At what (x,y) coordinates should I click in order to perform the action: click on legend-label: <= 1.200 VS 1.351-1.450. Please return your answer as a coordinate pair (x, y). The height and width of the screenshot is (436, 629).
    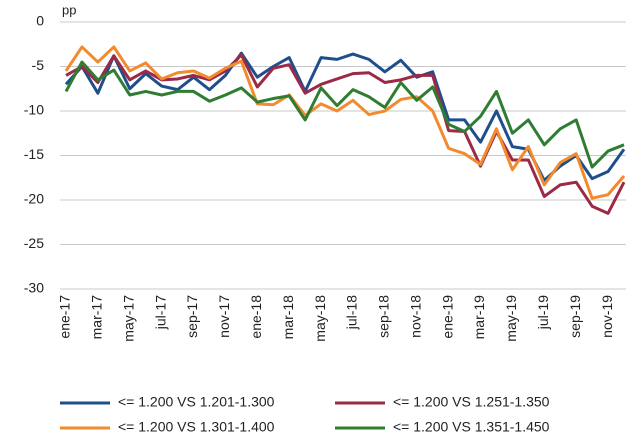
    Looking at the image, I should click on (471, 427).